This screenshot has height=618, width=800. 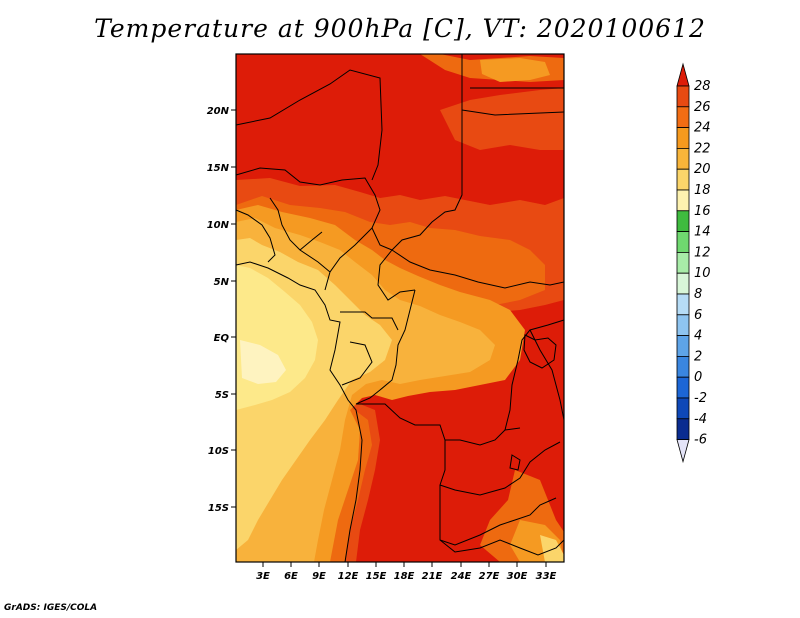 I want to click on lon-label: 27E, so click(x=489, y=576).